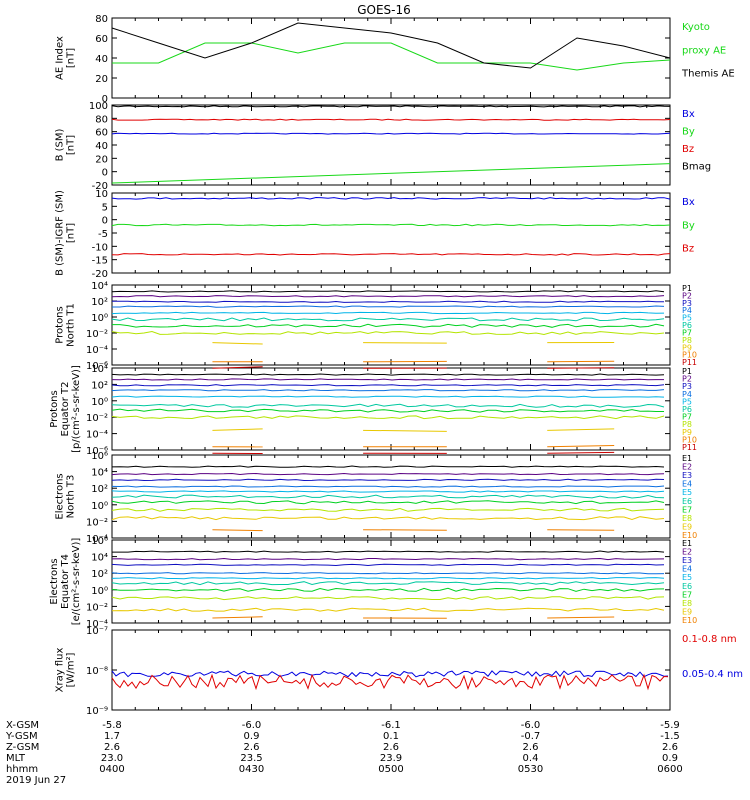 The image size is (750, 800). I want to click on y-tick-label: 10², so click(99, 302).